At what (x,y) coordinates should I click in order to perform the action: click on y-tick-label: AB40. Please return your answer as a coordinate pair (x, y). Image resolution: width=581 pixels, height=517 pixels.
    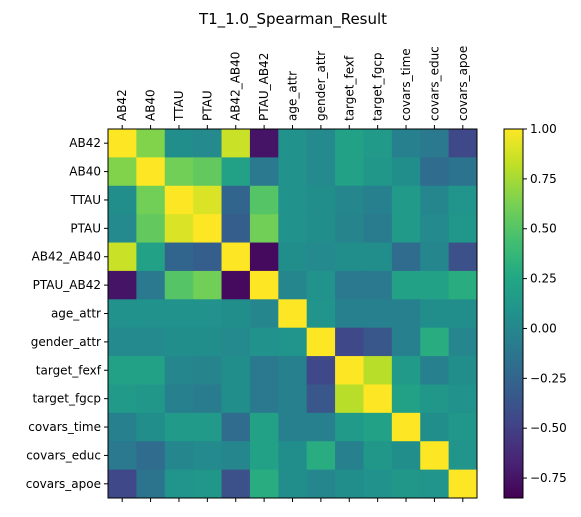
    Looking at the image, I should click on (85, 172).